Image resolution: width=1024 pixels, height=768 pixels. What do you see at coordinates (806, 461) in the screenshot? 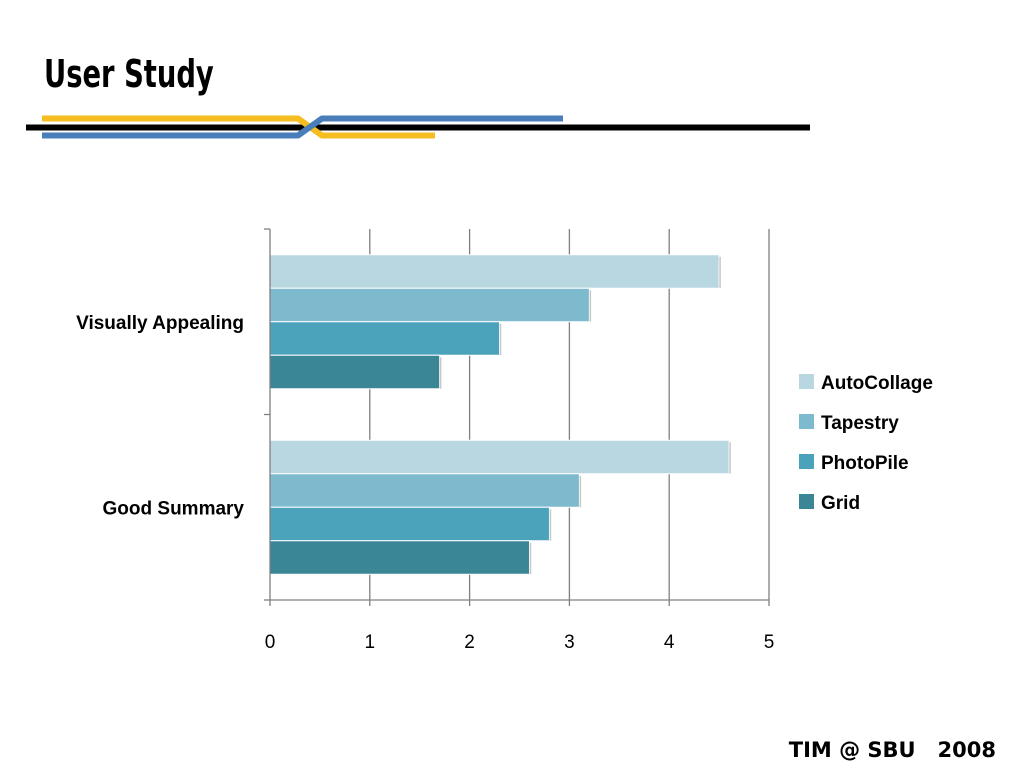
I see `legend-swatch-photopile` at bounding box center [806, 461].